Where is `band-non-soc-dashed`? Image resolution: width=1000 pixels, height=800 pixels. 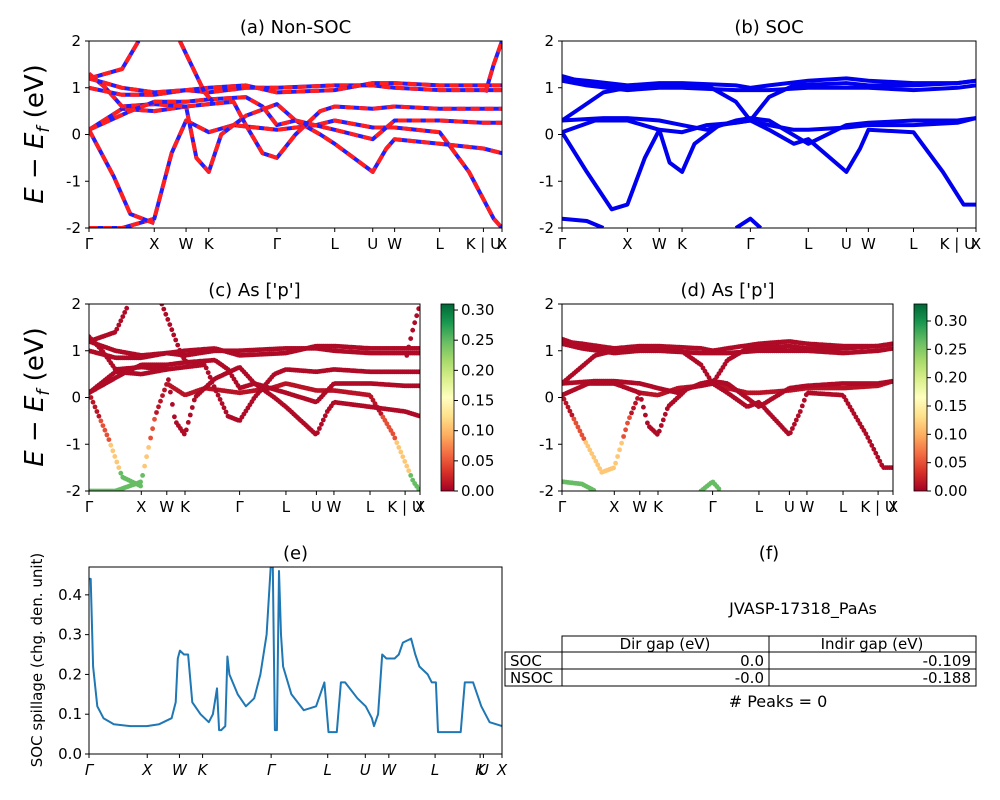 band-non-soc-dashed is located at coordinates (115, 61).